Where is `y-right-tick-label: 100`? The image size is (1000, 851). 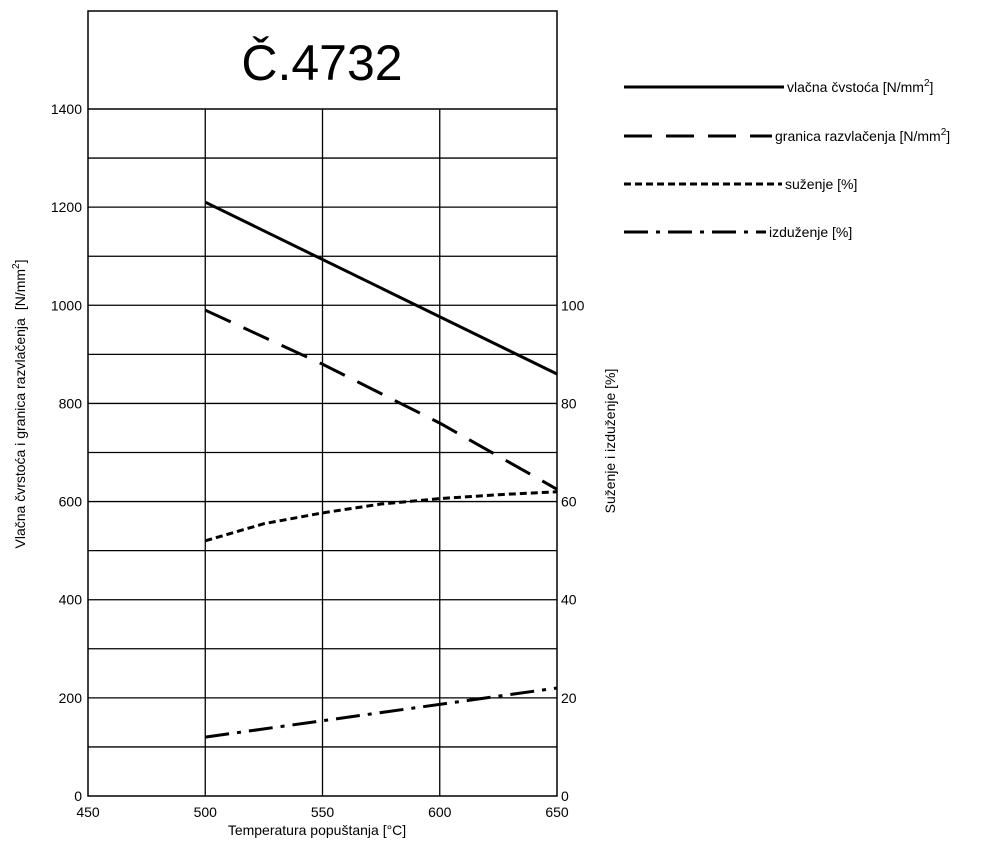
y-right-tick-label: 100 is located at coordinates (573, 305).